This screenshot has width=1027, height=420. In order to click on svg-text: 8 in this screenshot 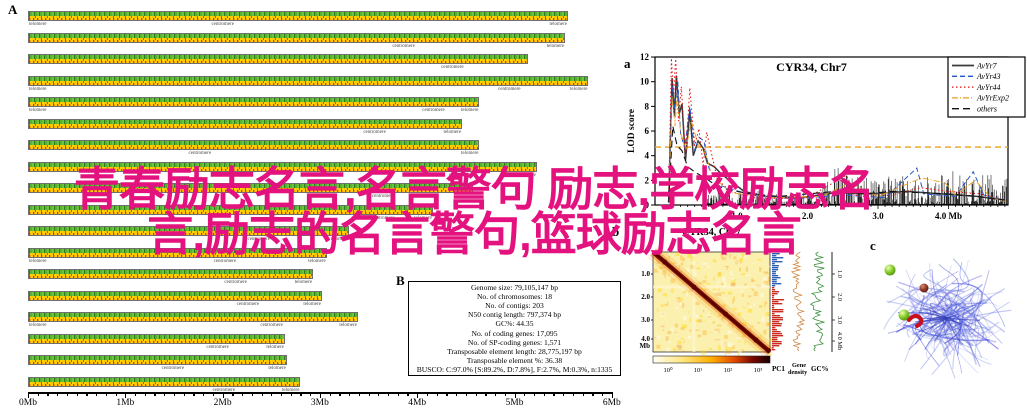, I will do `click(647, 106)`.